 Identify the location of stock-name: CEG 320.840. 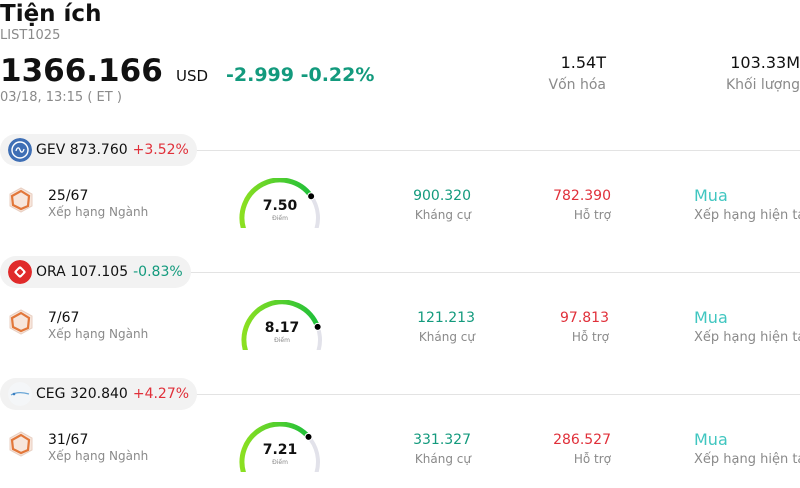
(82, 394).